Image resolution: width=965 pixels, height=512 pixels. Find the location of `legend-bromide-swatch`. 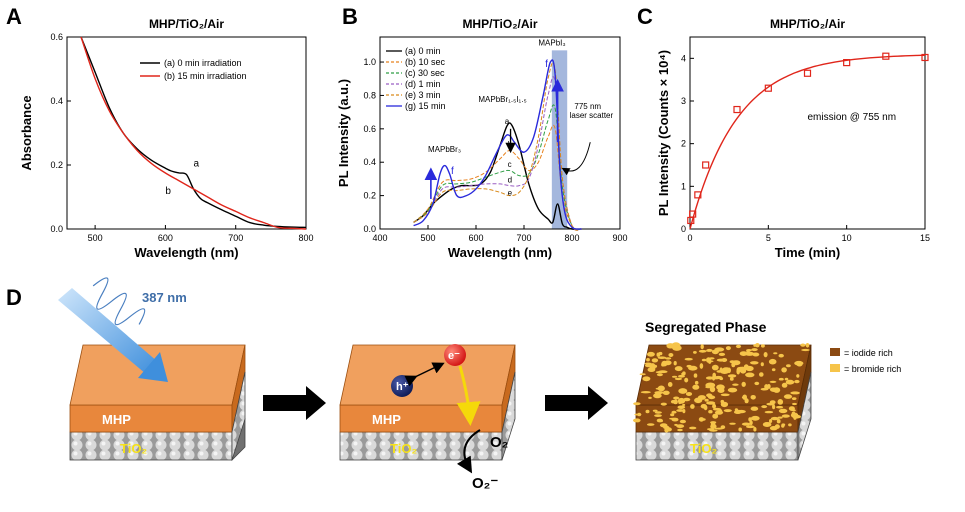

legend-bromide-swatch is located at coordinates (835, 368).